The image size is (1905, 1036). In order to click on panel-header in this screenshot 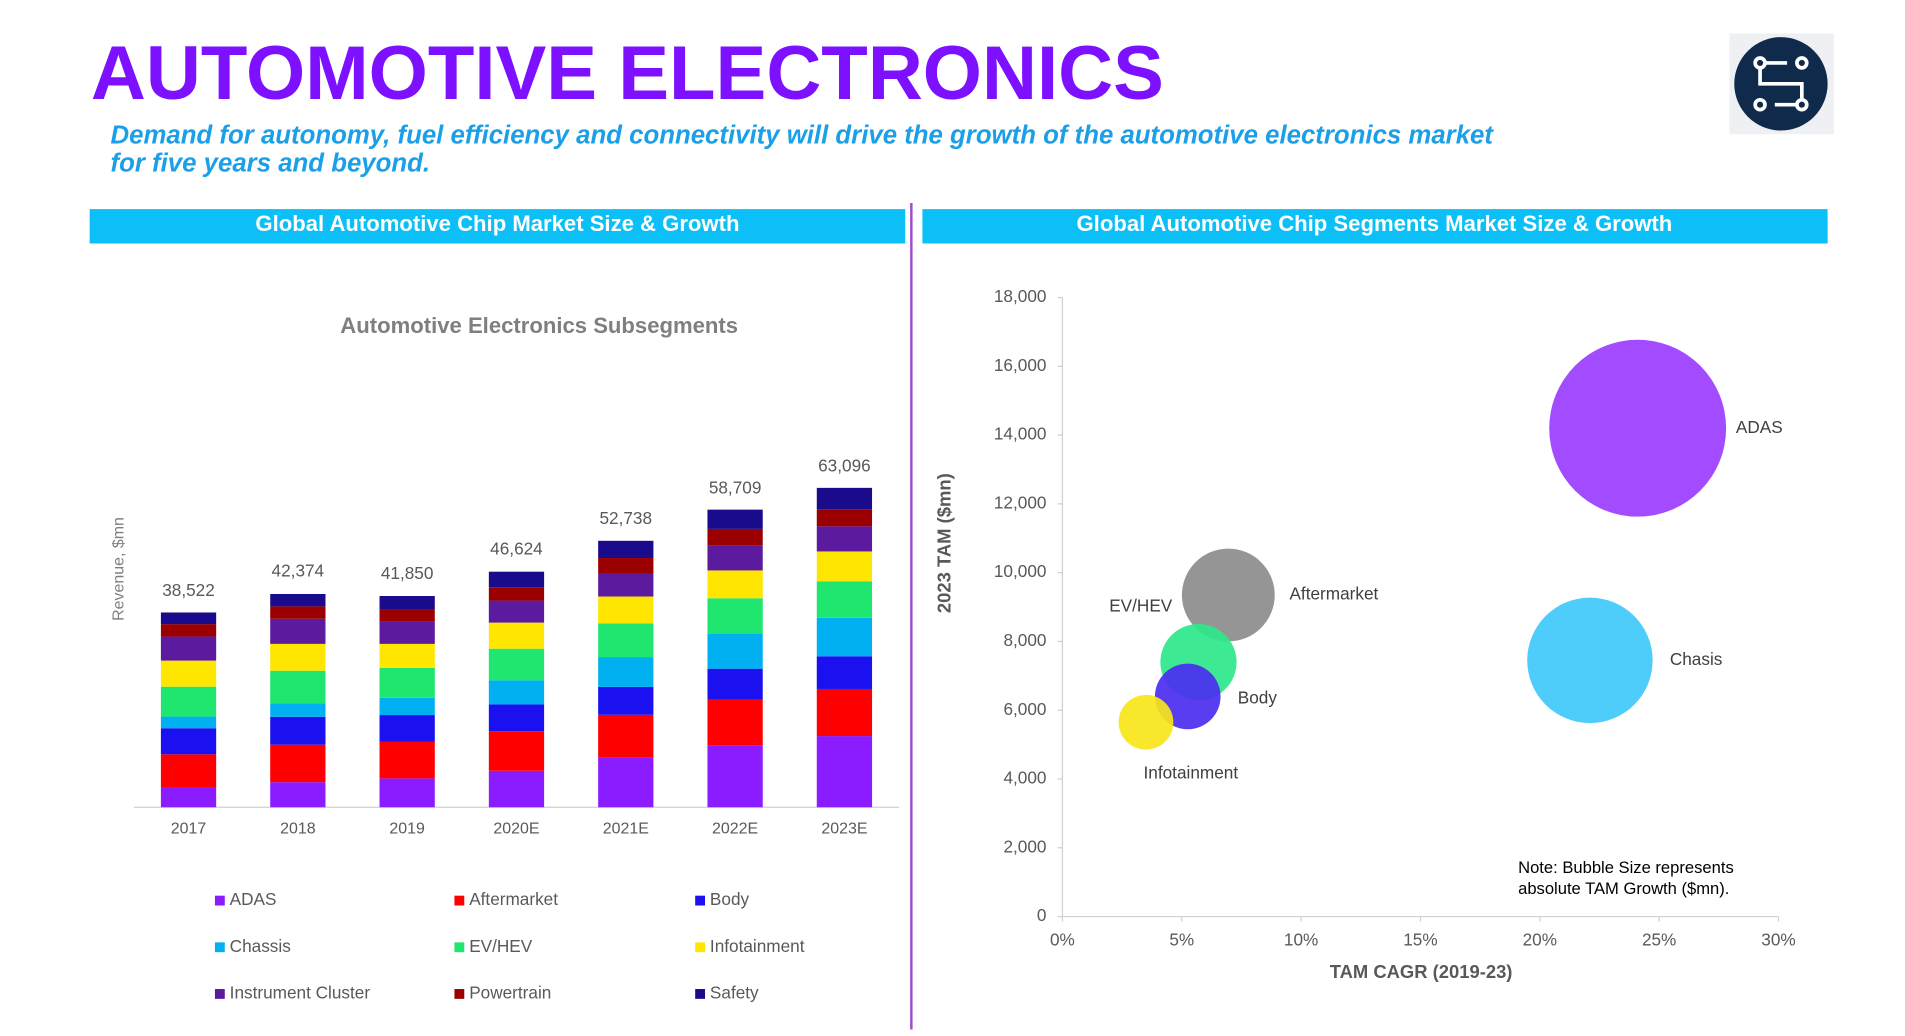, I will do `click(497, 226)`.